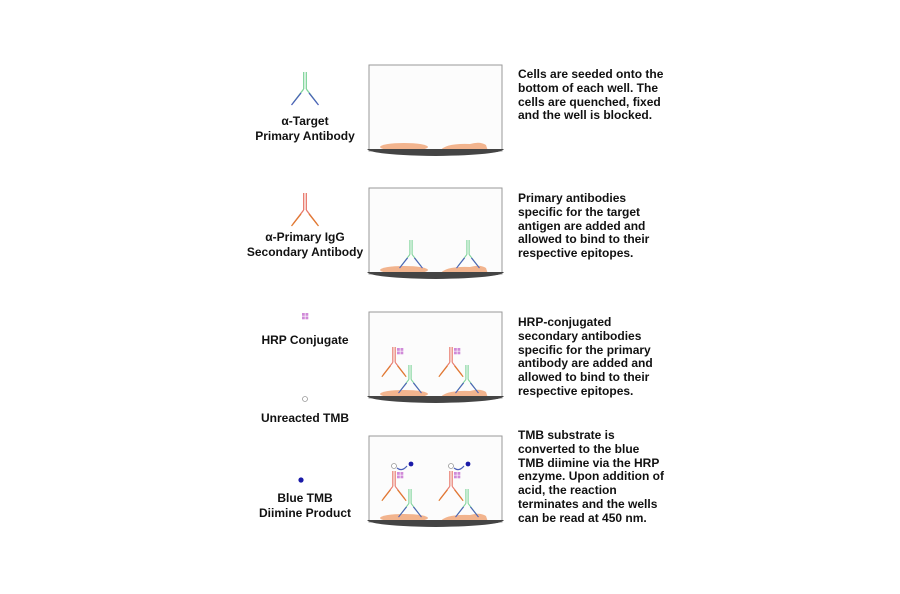 The image size is (900, 594). What do you see at coordinates (305, 399) in the screenshot?
I see `unreacted-tmb-icon` at bounding box center [305, 399].